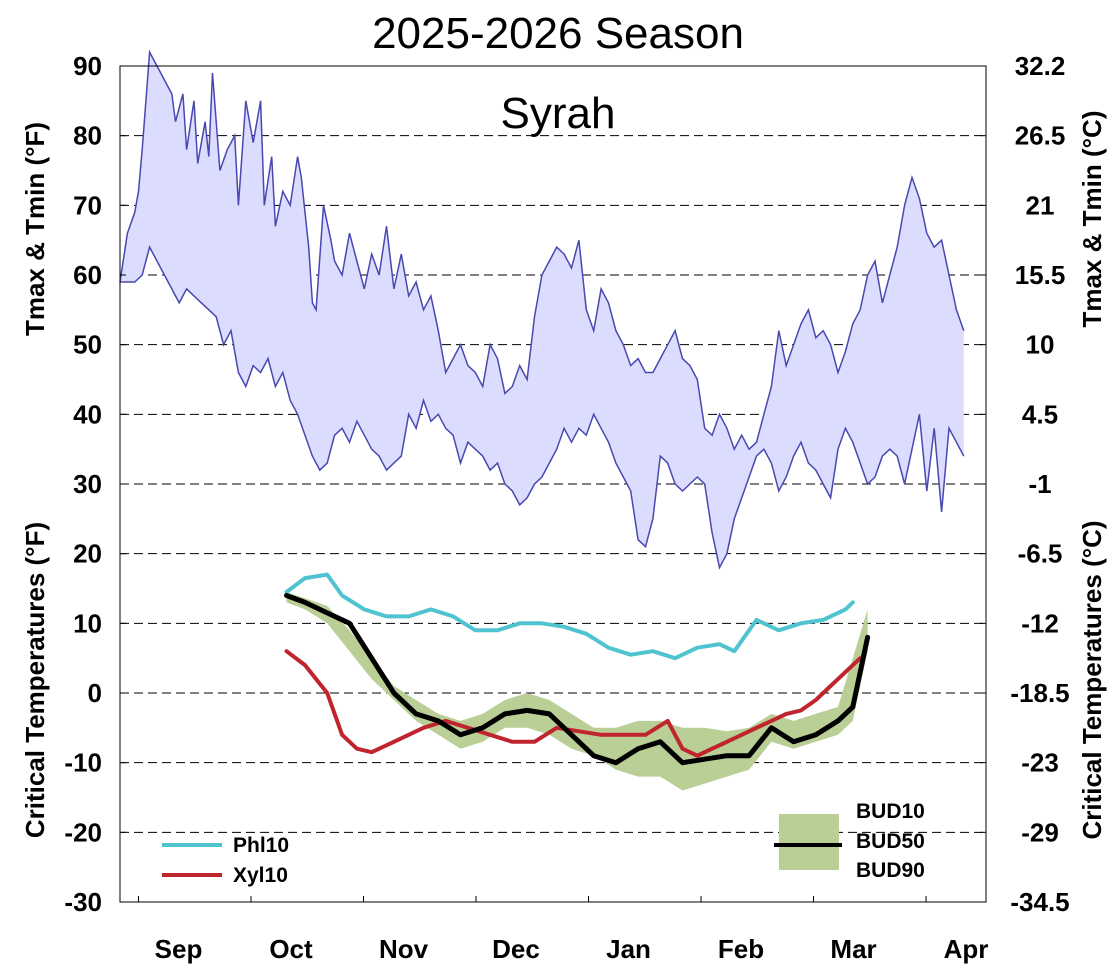 This screenshot has width=1112, height=970. I want to click on critical-temperature-lines, so click(577, 669).